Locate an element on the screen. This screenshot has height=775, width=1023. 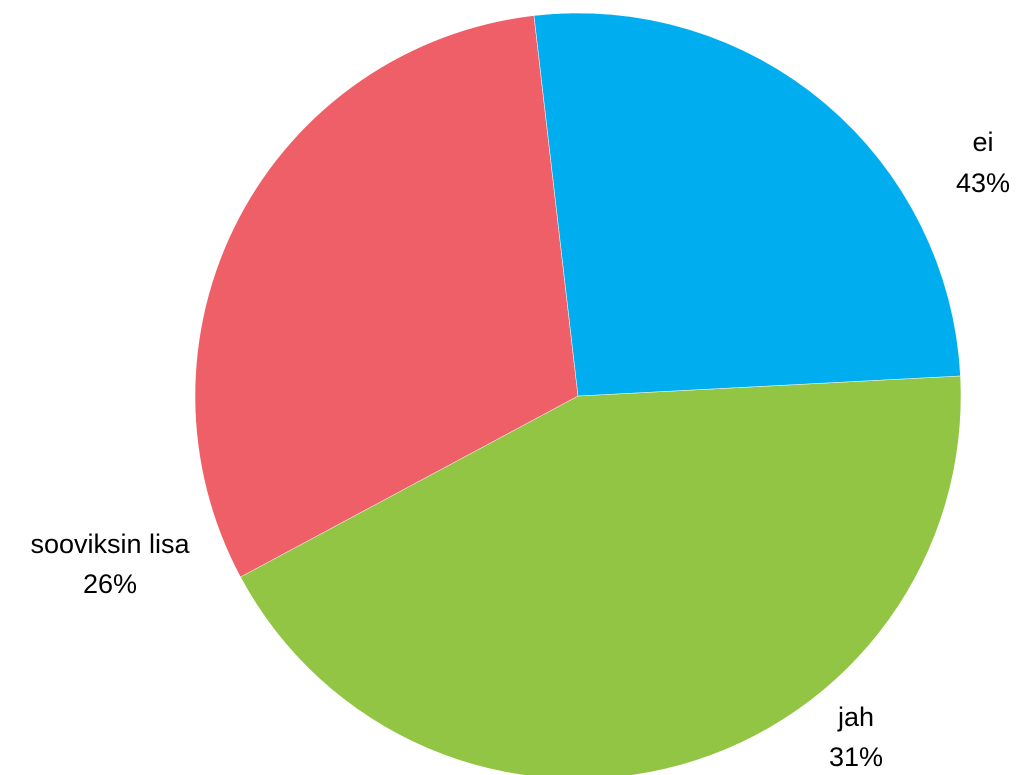
slice-label-sooviksin-lisa: sooviksin lisa is located at coordinates (110, 544).